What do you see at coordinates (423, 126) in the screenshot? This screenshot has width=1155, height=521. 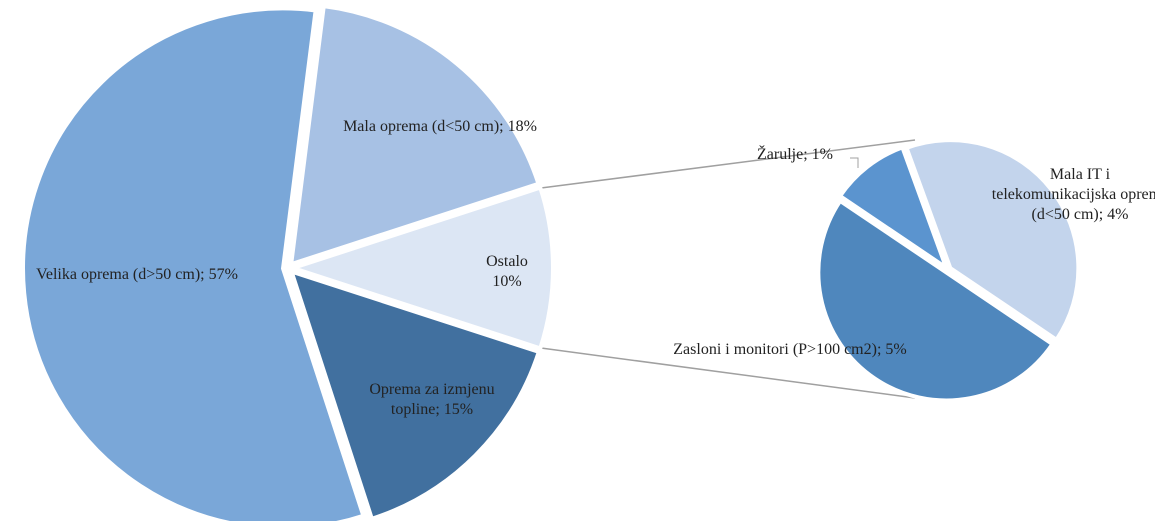 I see `category-label: Mala oprema (d<50 cm);` at bounding box center [423, 126].